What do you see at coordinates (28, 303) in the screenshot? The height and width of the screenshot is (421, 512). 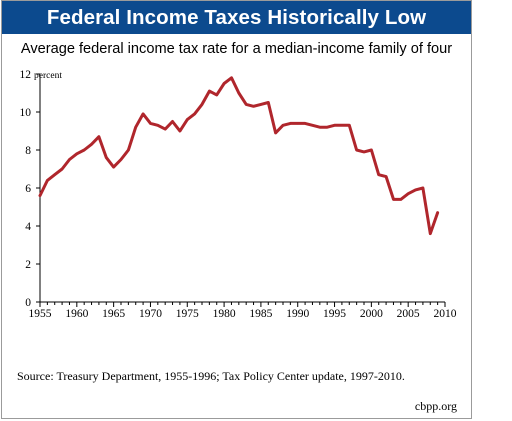 I see `y-tick-label: 0` at bounding box center [28, 303].